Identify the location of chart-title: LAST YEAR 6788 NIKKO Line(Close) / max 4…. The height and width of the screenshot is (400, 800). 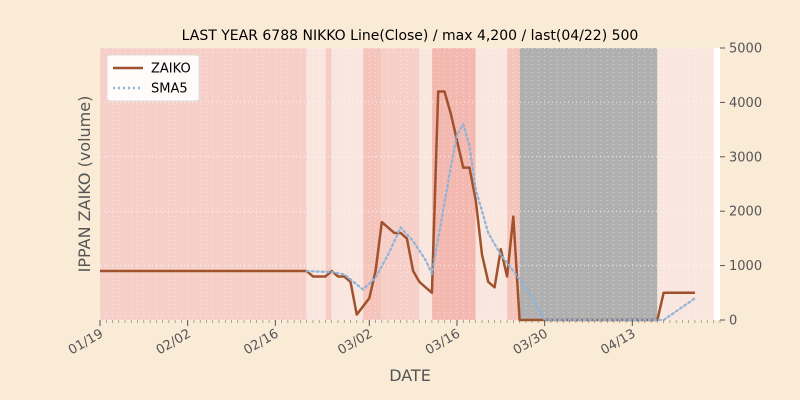
(410, 36).